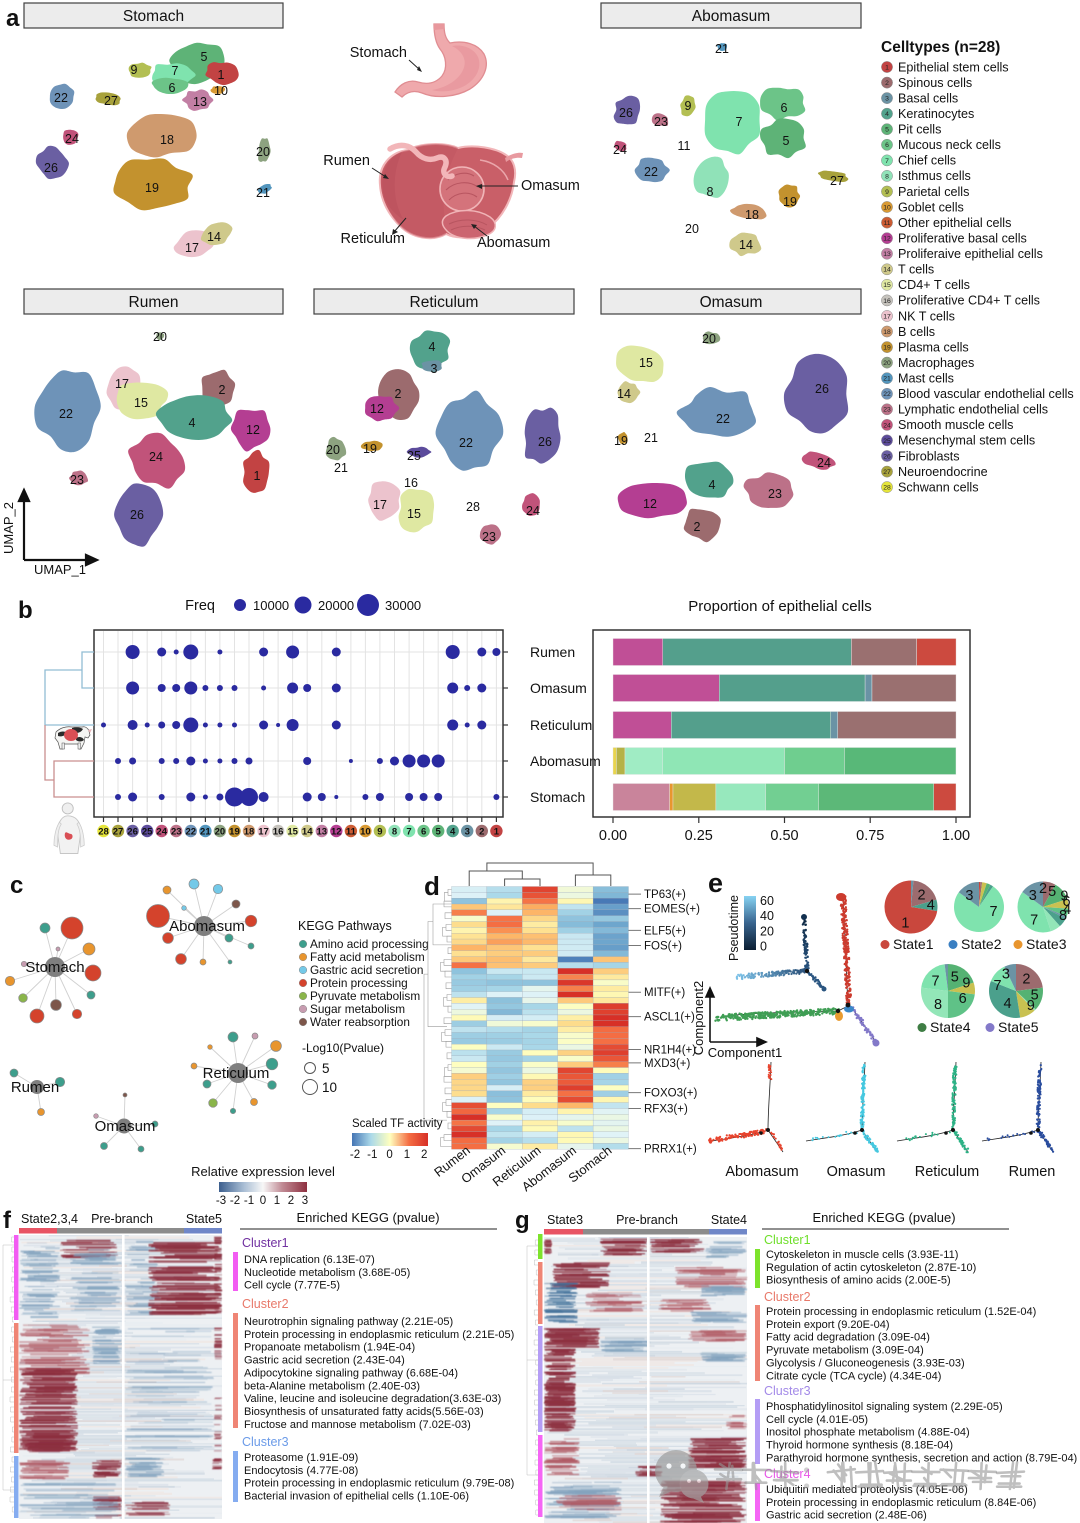 This screenshot has width=1080, height=1523. Describe the element at coordinates (950, 1027) in the screenshot. I see `svg-text: State4` at that location.